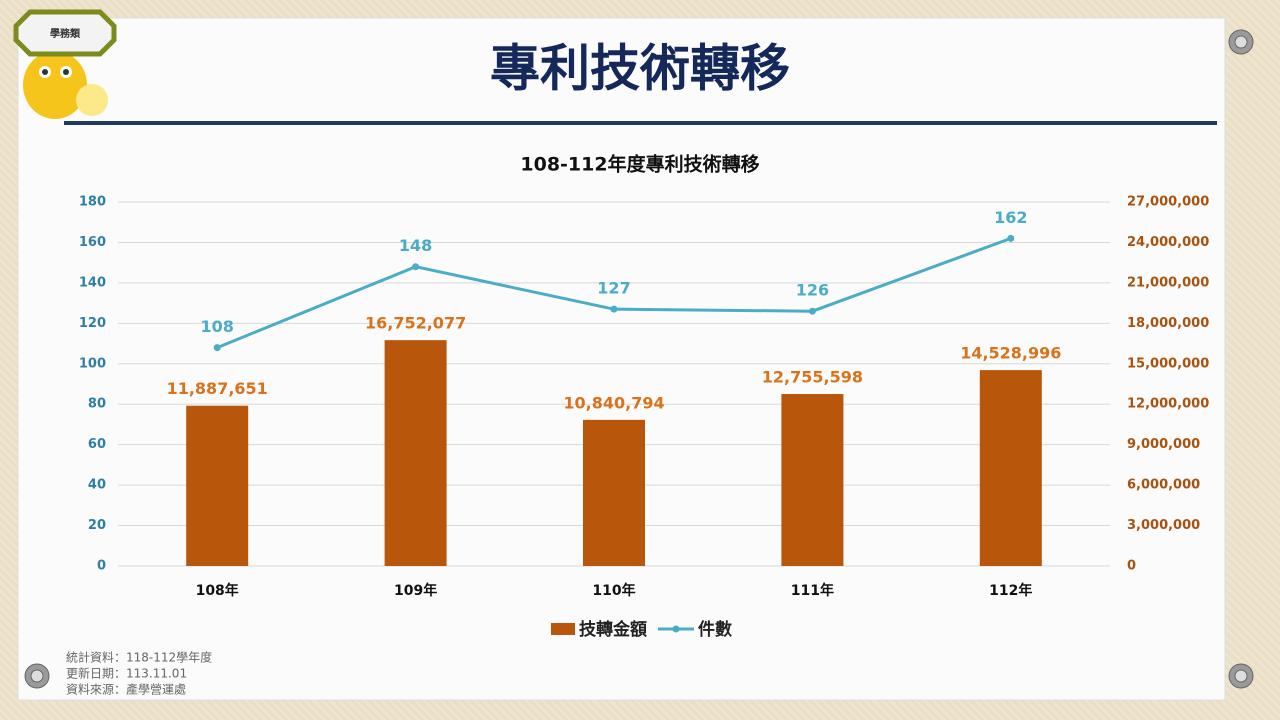 Image resolution: width=1280 pixels, height=720 pixels. I want to click on y-tick-label: 20, so click(97, 525).